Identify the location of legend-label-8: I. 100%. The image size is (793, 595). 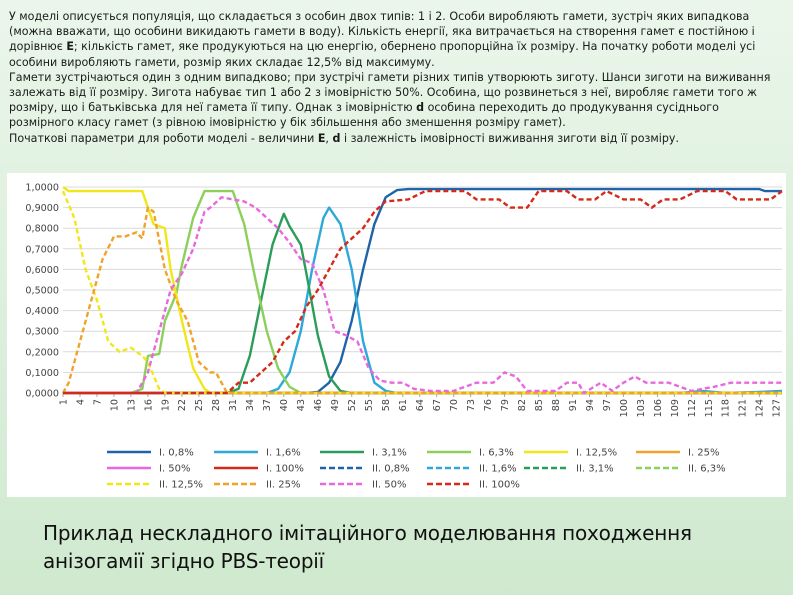
(285, 469).